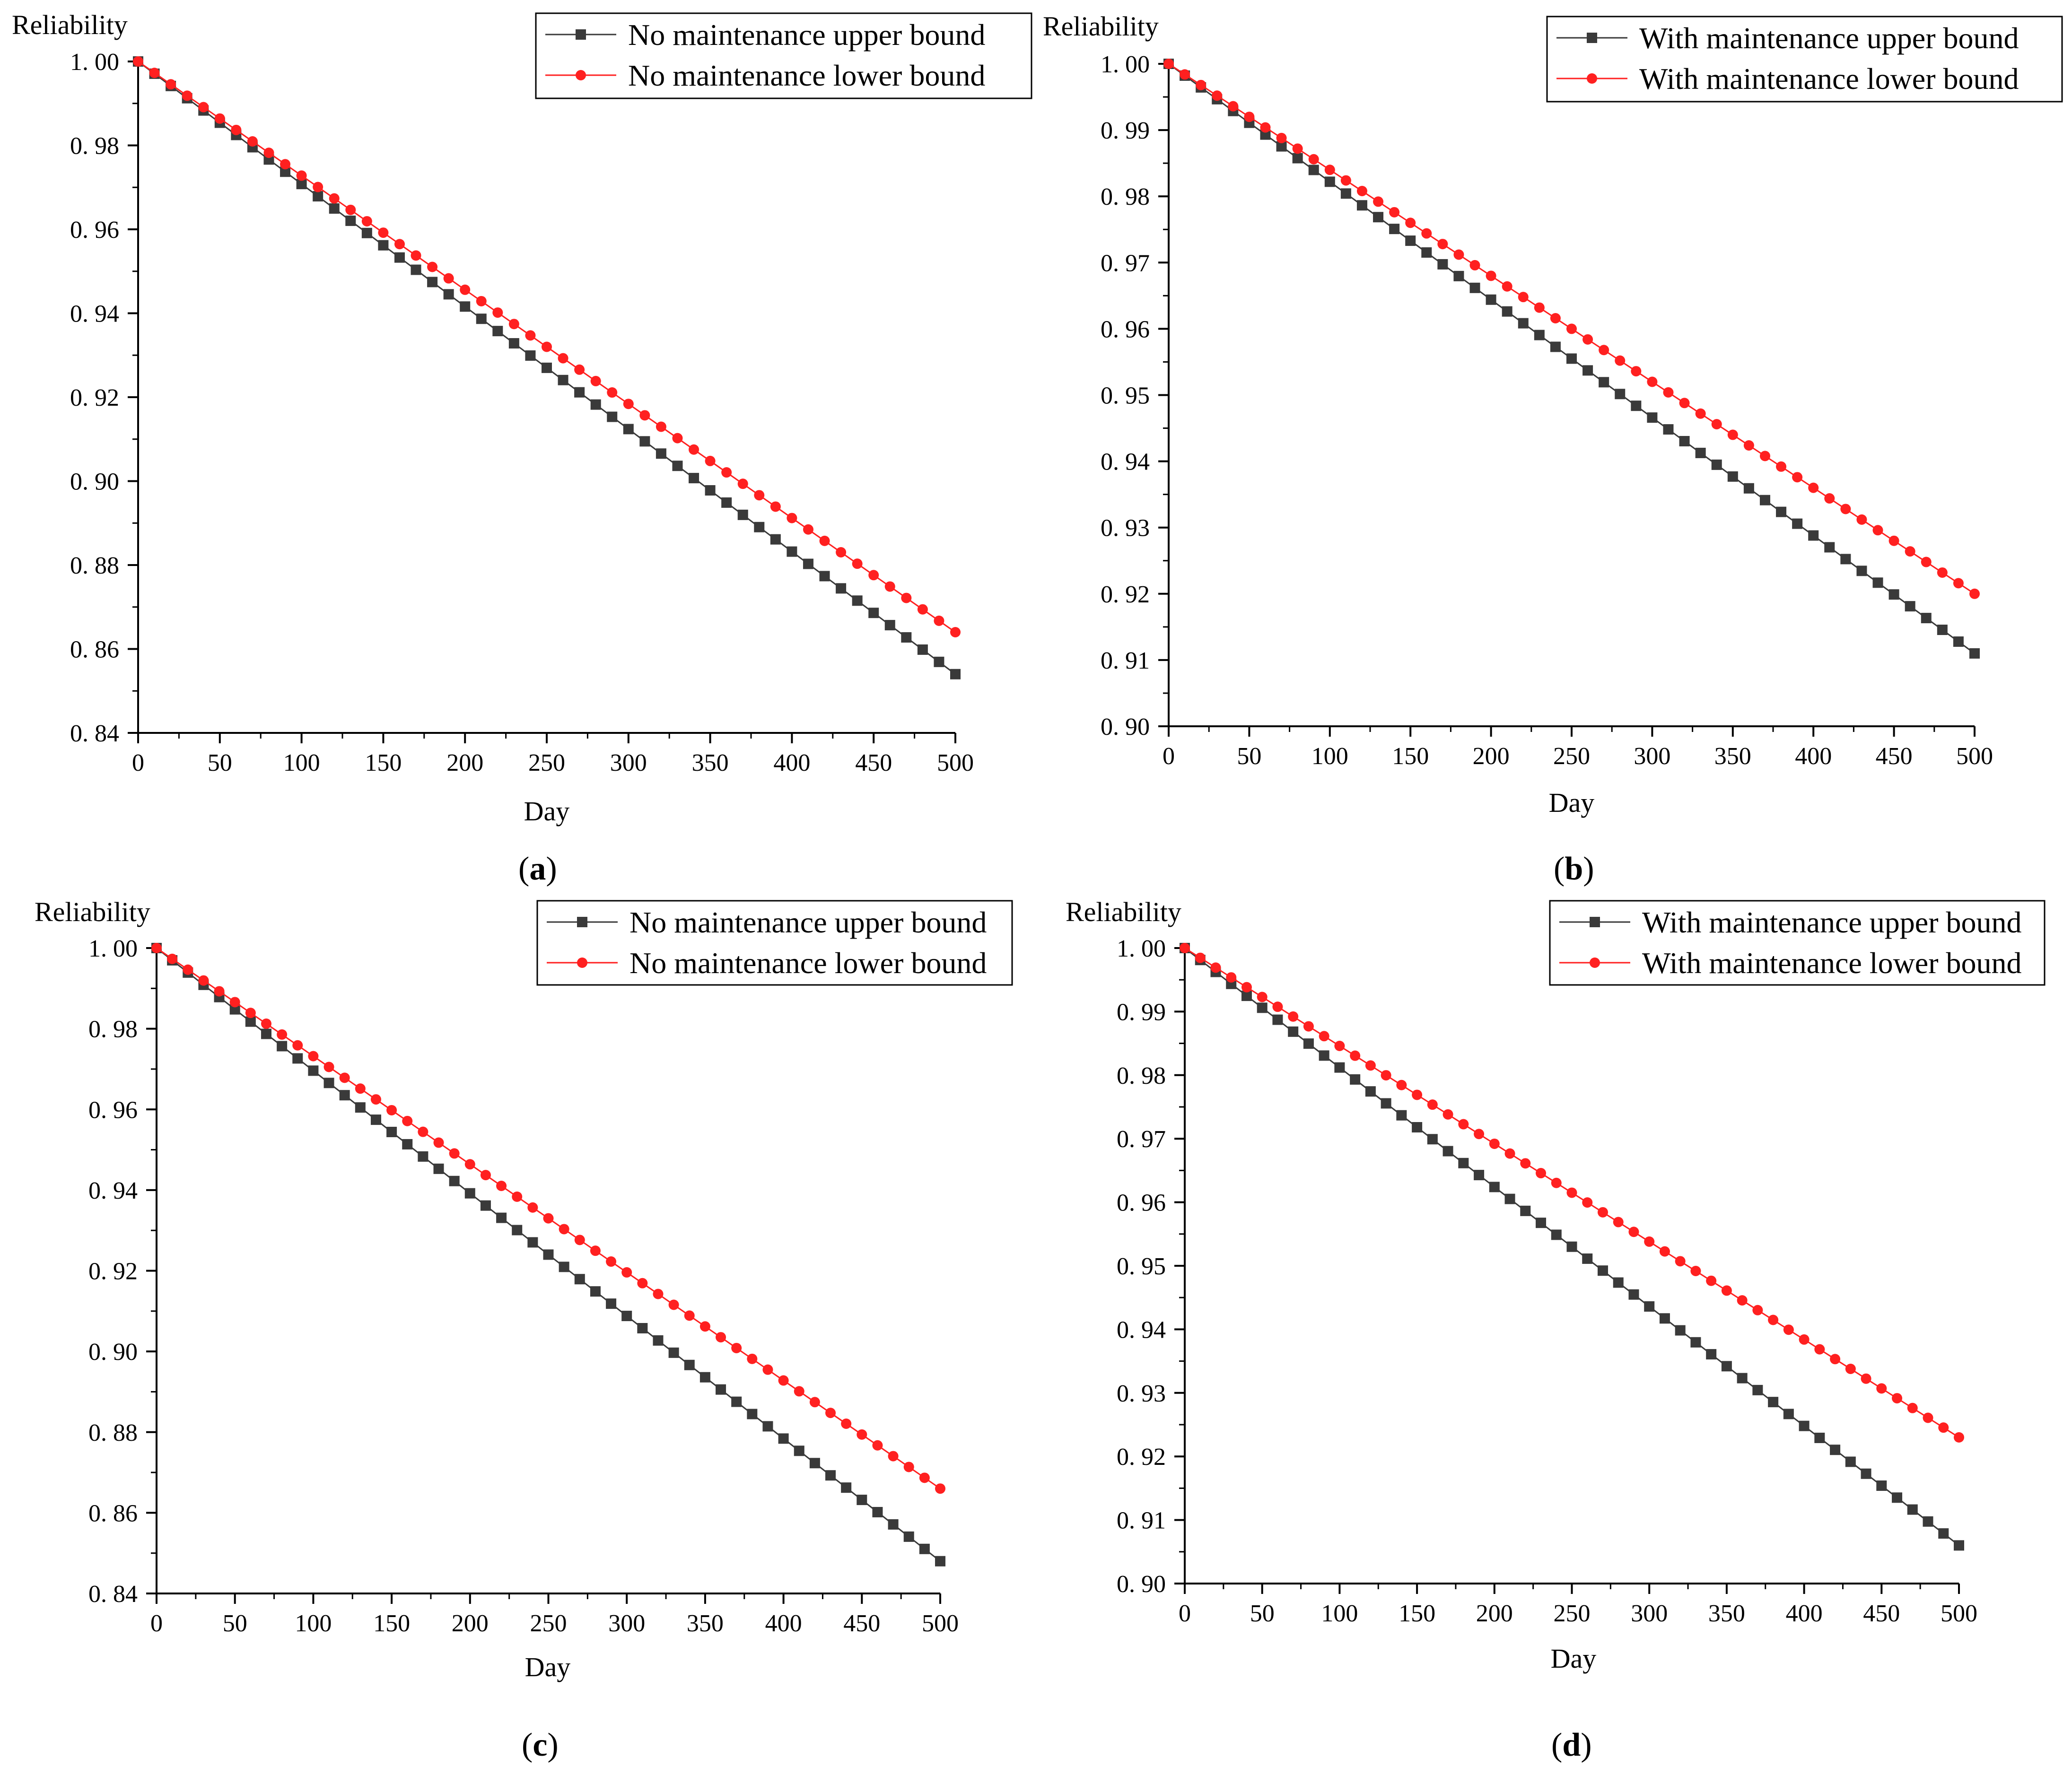 This screenshot has height=1767, width=2072. Describe the element at coordinates (1329, 756) in the screenshot. I see `x-tick-label: 100` at that location.